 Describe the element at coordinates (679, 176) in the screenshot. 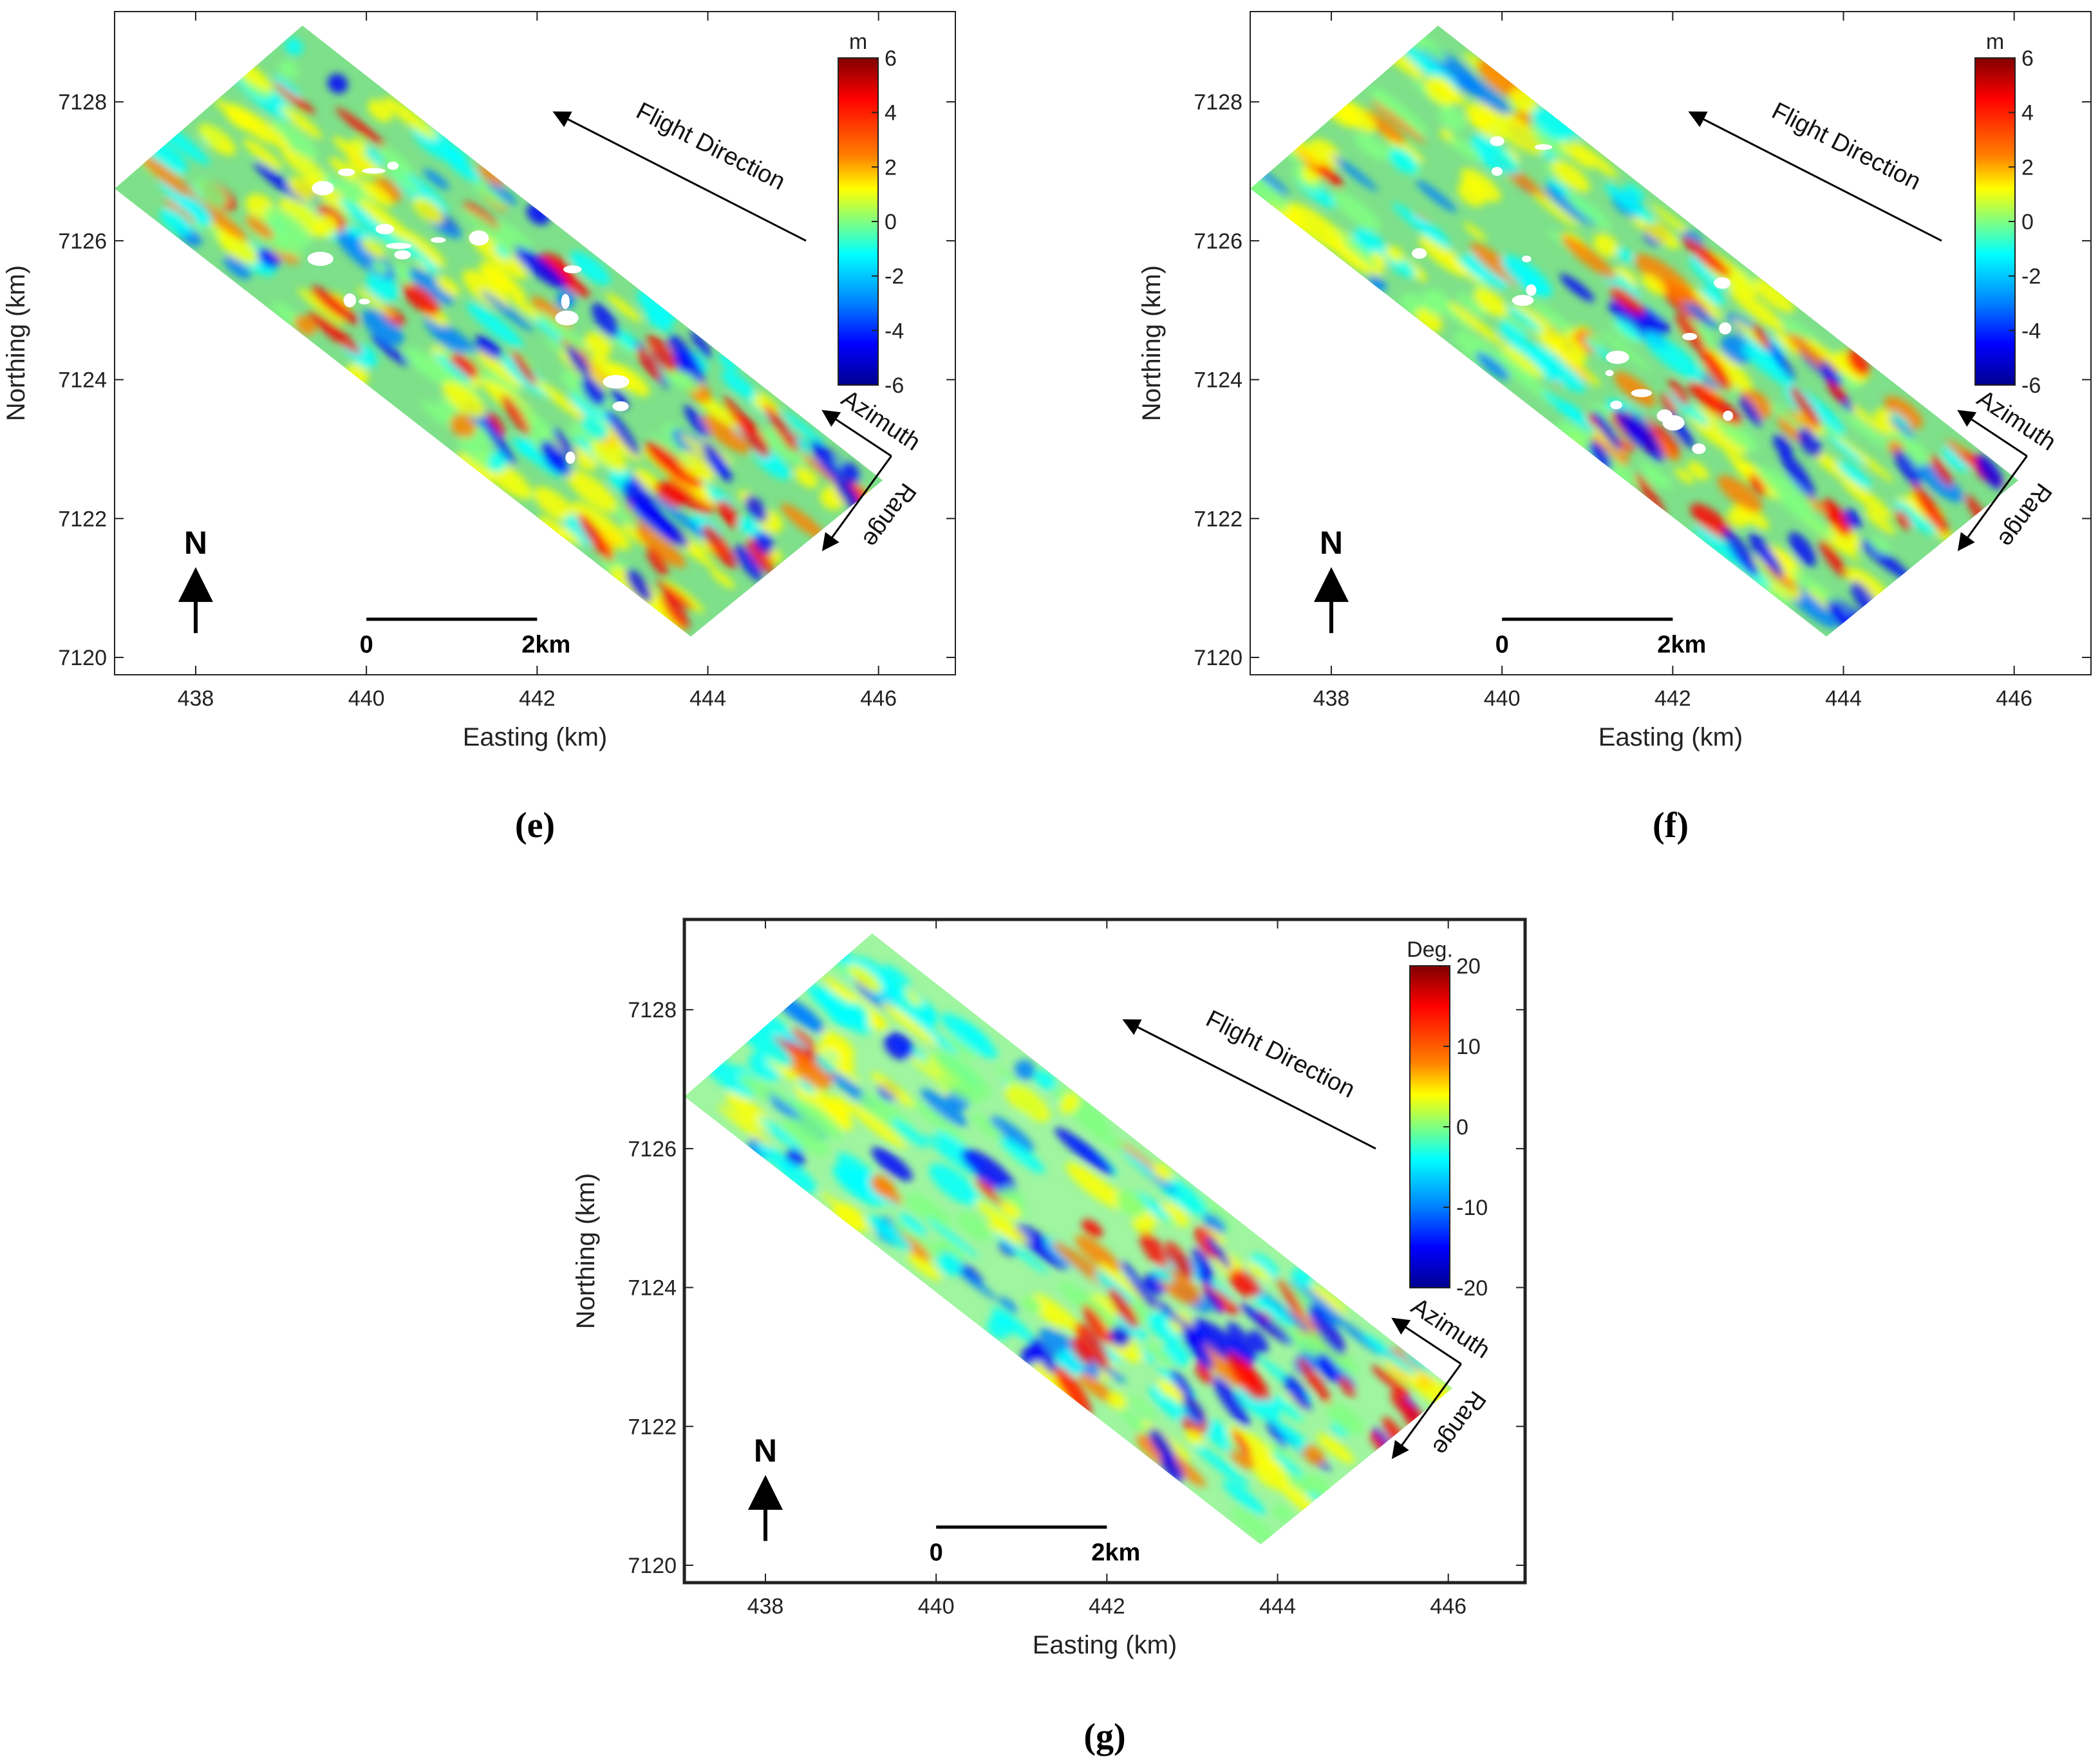

I see `flight-direction-arrow` at that location.